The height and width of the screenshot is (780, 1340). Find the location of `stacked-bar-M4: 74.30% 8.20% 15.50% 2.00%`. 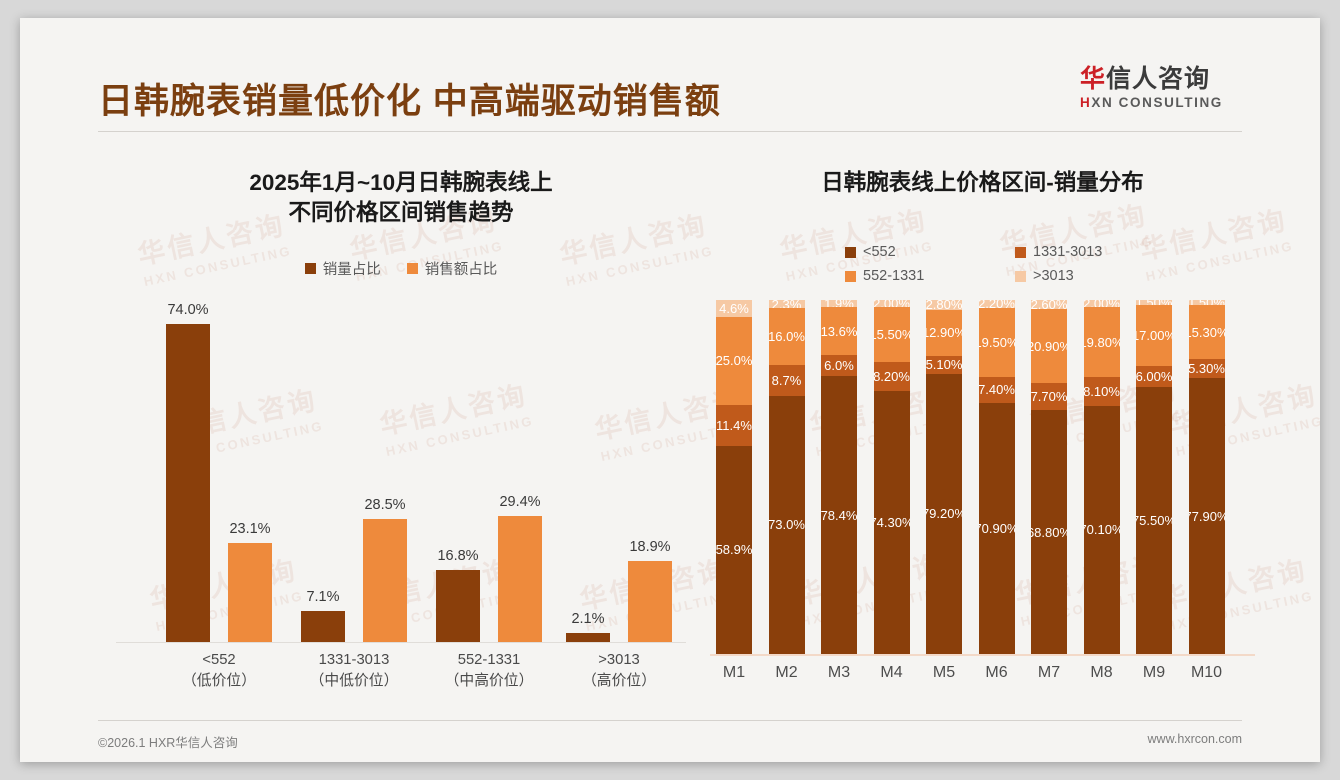

stacked-bar-M4: 74.30% 8.20% 15.50% 2.00% is located at coordinates (891, 477).